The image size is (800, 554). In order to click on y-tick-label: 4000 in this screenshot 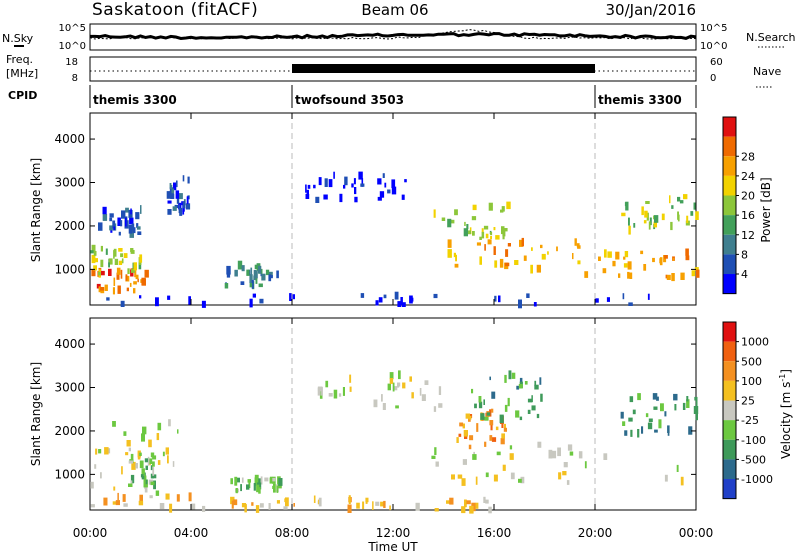, I will do `click(69, 139)`.